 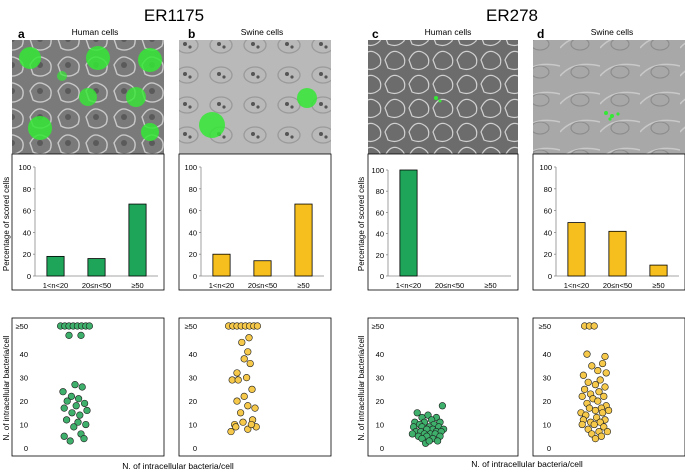 What do you see at coordinates (410, 387) in the screenshot?
I see `scatter-chart-c: 0 10 20 30 40 ≥50` at bounding box center [410, 387].